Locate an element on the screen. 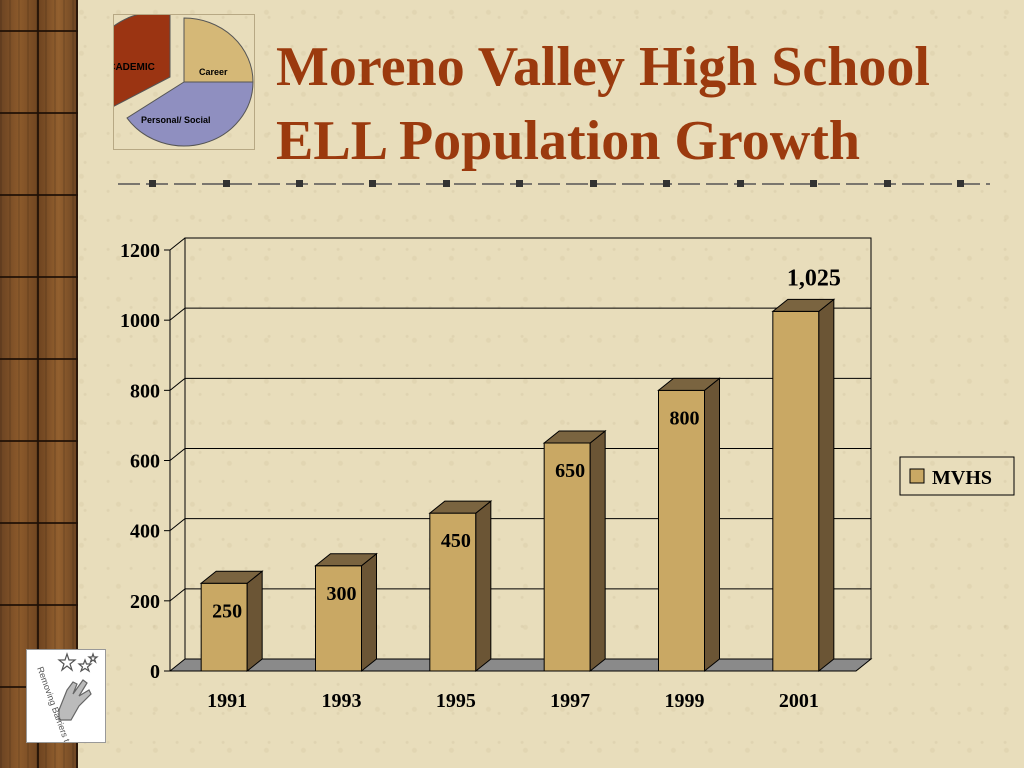 This screenshot has width=1024, height=768. data-label: 250 is located at coordinates (227, 611).